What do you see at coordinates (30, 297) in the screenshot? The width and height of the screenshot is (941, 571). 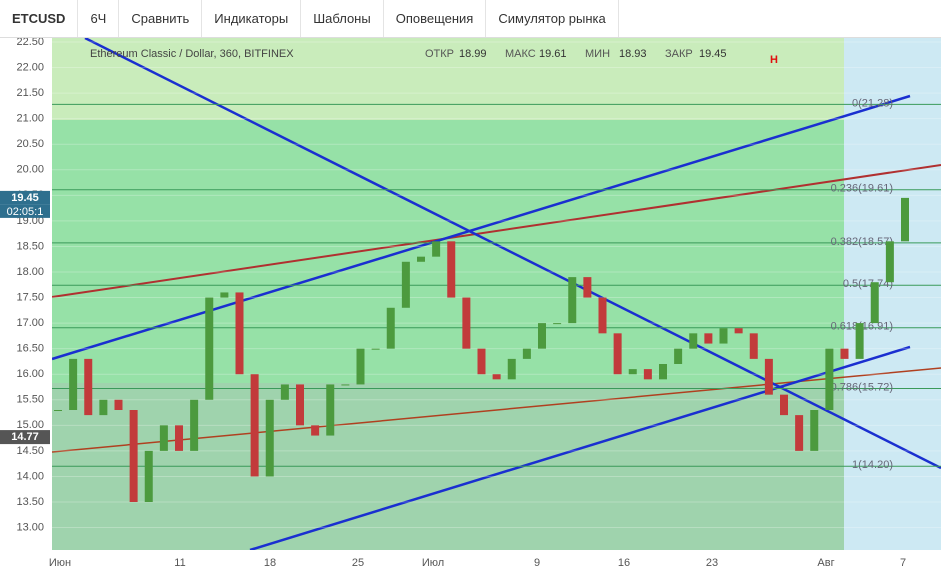 I see `y-tick-label: 17.50` at bounding box center [30, 297].